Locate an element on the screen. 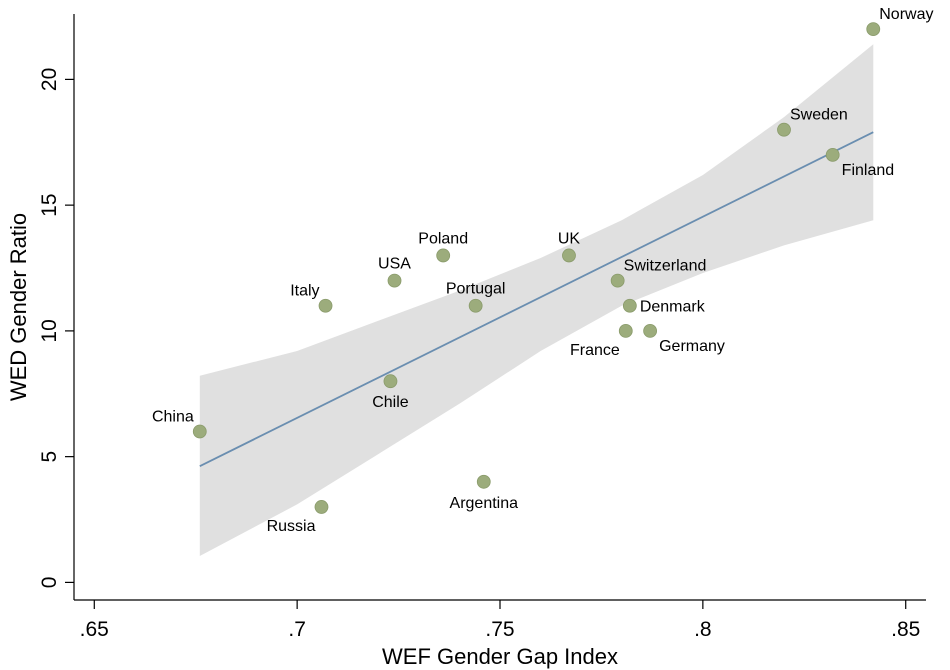  point-label-china: China is located at coordinates (173, 416).